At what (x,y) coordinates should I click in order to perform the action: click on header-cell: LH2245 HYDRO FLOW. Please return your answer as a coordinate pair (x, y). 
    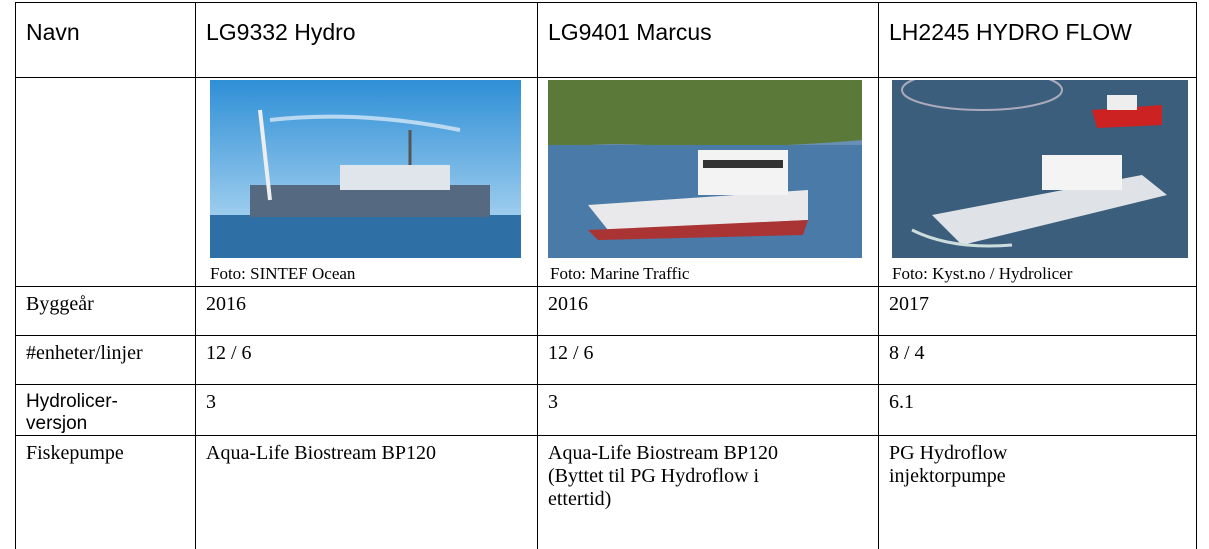
    Looking at the image, I should click on (1037, 40).